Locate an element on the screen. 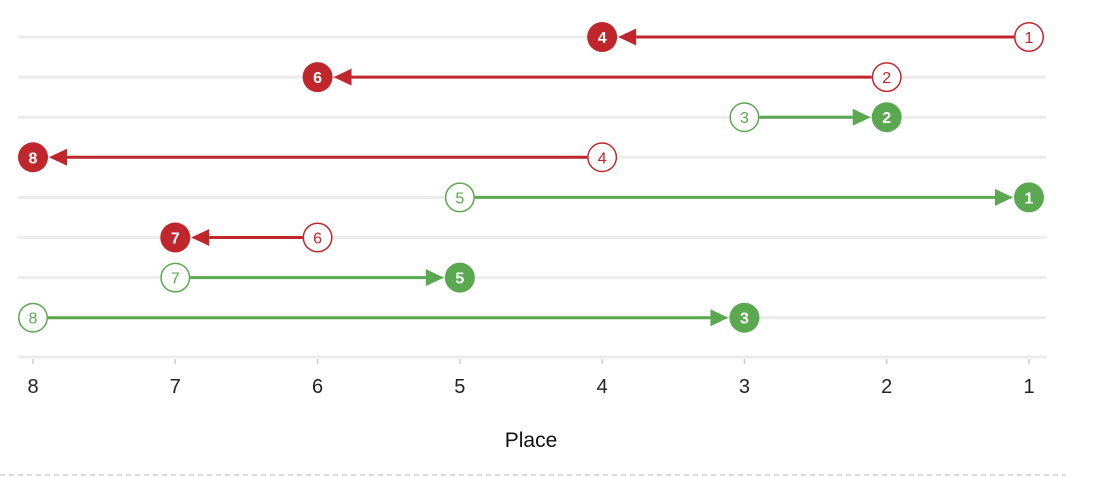 The image size is (1096, 478). x-tick-label: 8 is located at coordinates (32, 387).